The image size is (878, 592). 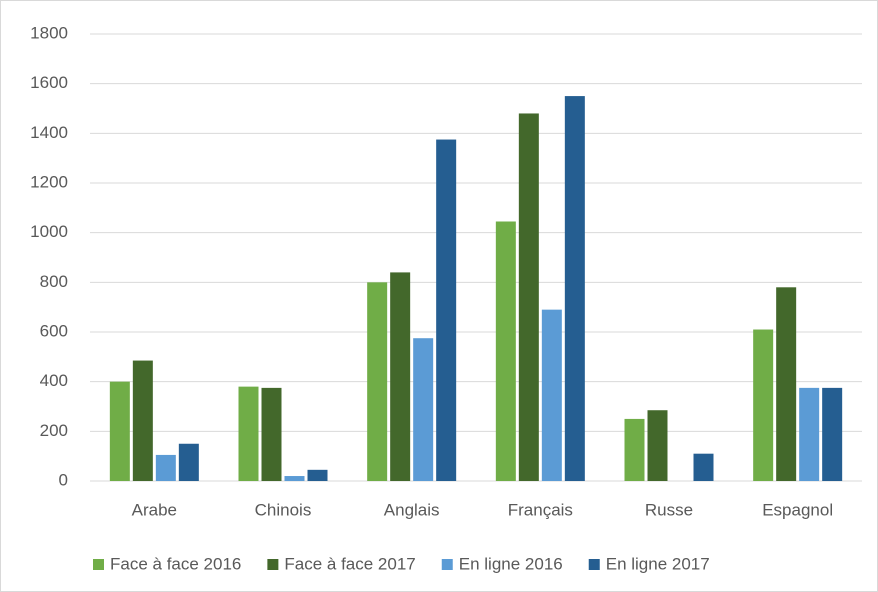 What do you see at coordinates (49, 132) in the screenshot?
I see `y-tick-label: 1400` at bounding box center [49, 132].